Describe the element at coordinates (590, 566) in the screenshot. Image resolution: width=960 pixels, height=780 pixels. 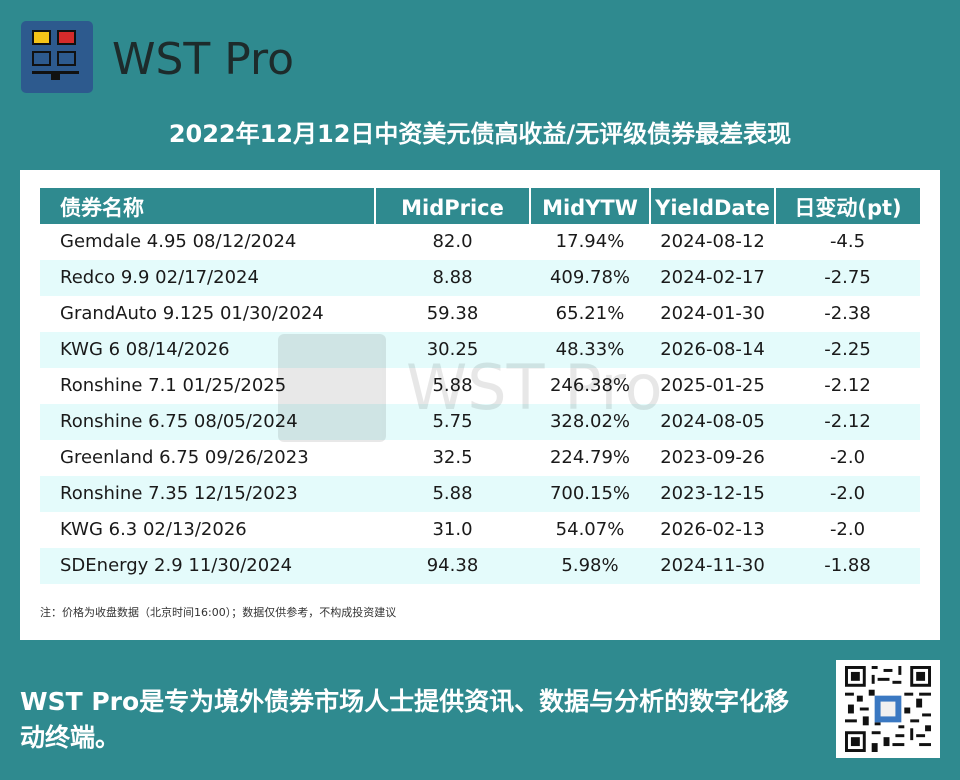
I see `mid-ytw: 5.98%` at that location.